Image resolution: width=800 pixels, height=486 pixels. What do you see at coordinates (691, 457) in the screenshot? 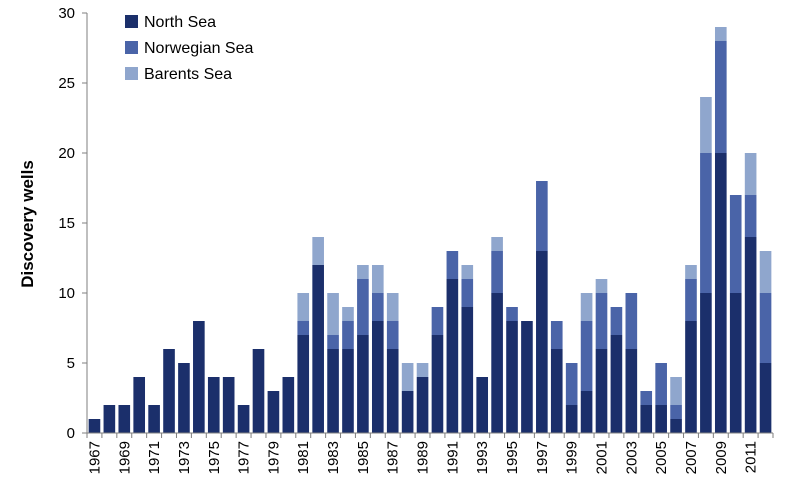
I see `x-tick-label: 2007` at bounding box center [691, 457].